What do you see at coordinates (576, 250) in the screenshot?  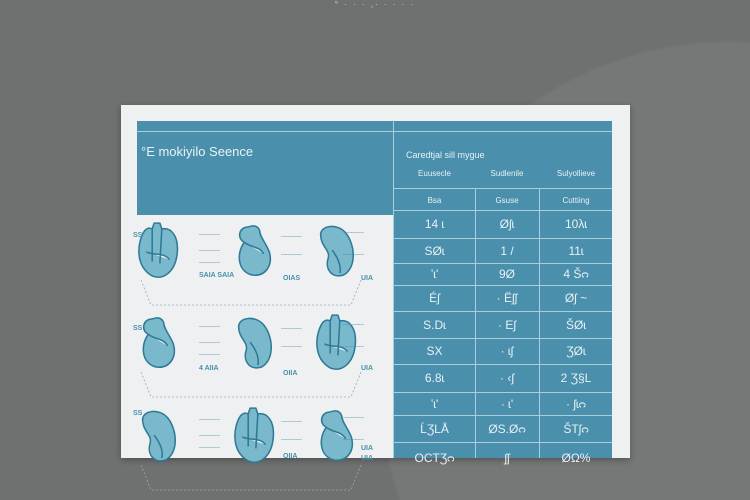 I see `table-cell: 11ɩ` at bounding box center [576, 250].